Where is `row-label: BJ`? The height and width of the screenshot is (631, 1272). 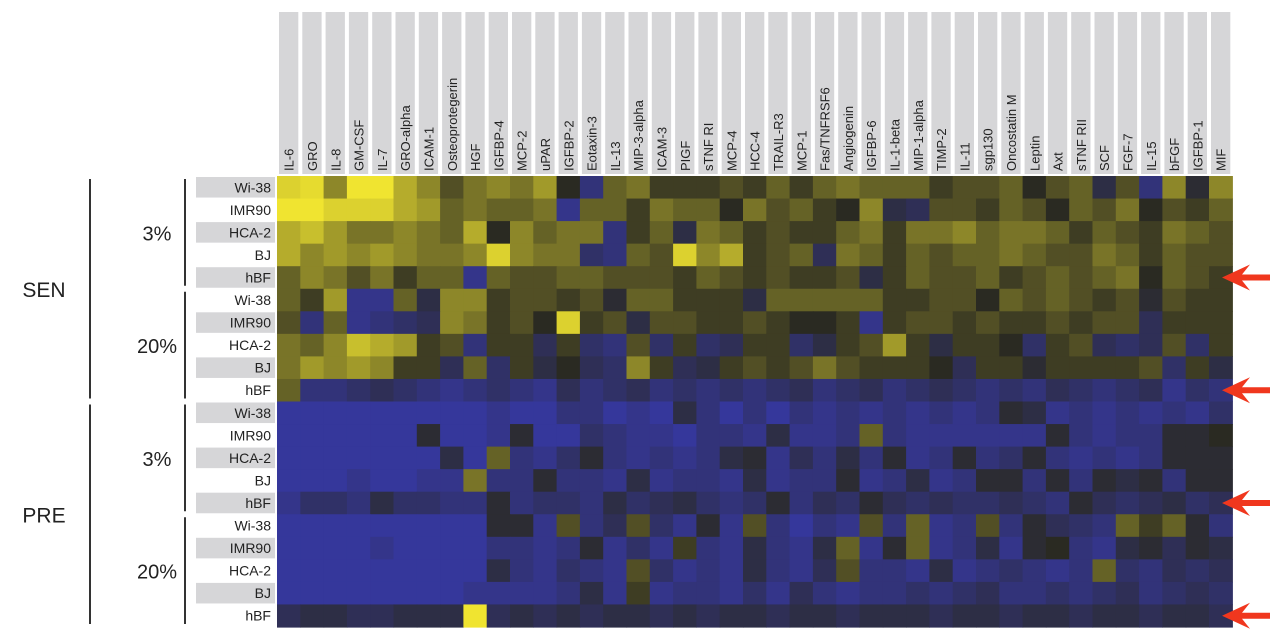
row-label: BJ is located at coordinates (263, 368).